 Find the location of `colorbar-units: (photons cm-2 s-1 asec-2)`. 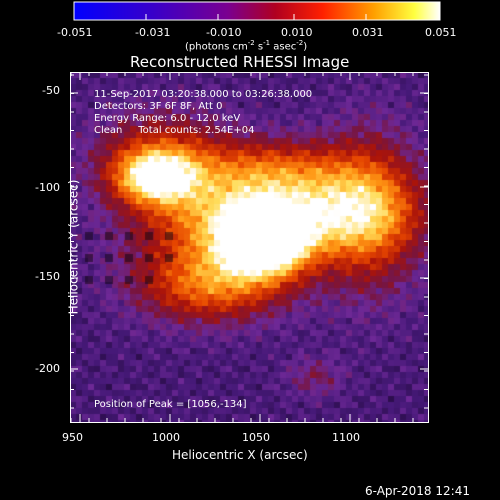

colorbar-units: (photons cm-2 s-1 asec-2) is located at coordinates (246, 46).